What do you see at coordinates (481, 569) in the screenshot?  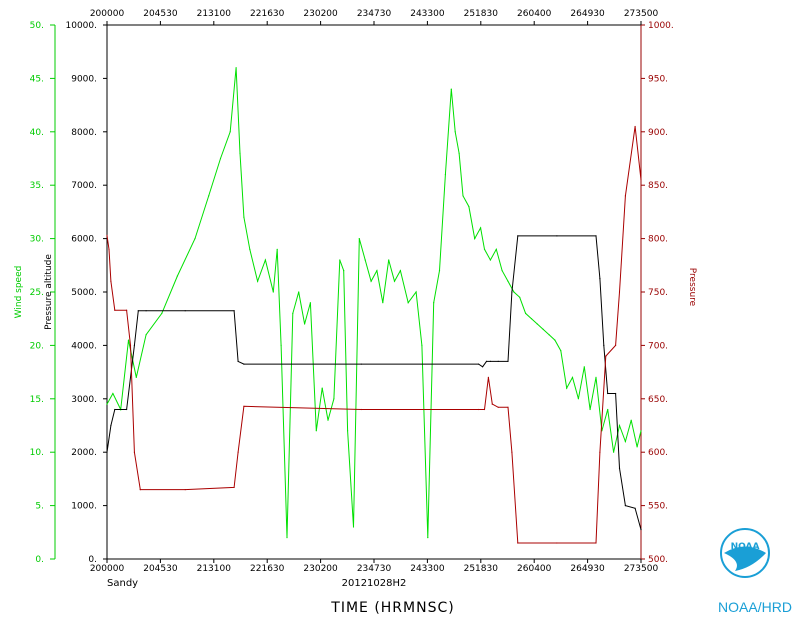 I see `x-tick-label-bottom: 251830` at bounding box center [481, 569].